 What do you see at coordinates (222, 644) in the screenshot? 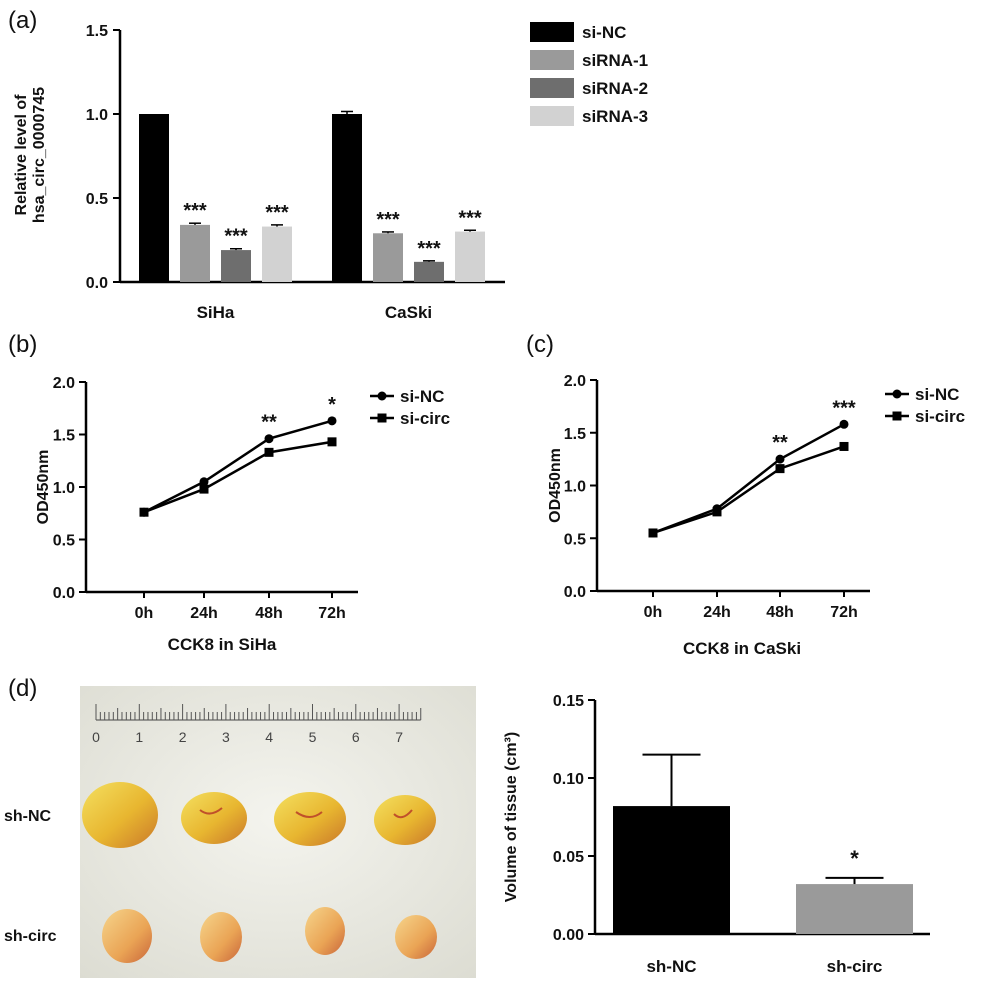
I see `x-axis-label: CCK8 in SiHa` at bounding box center [222, 644].